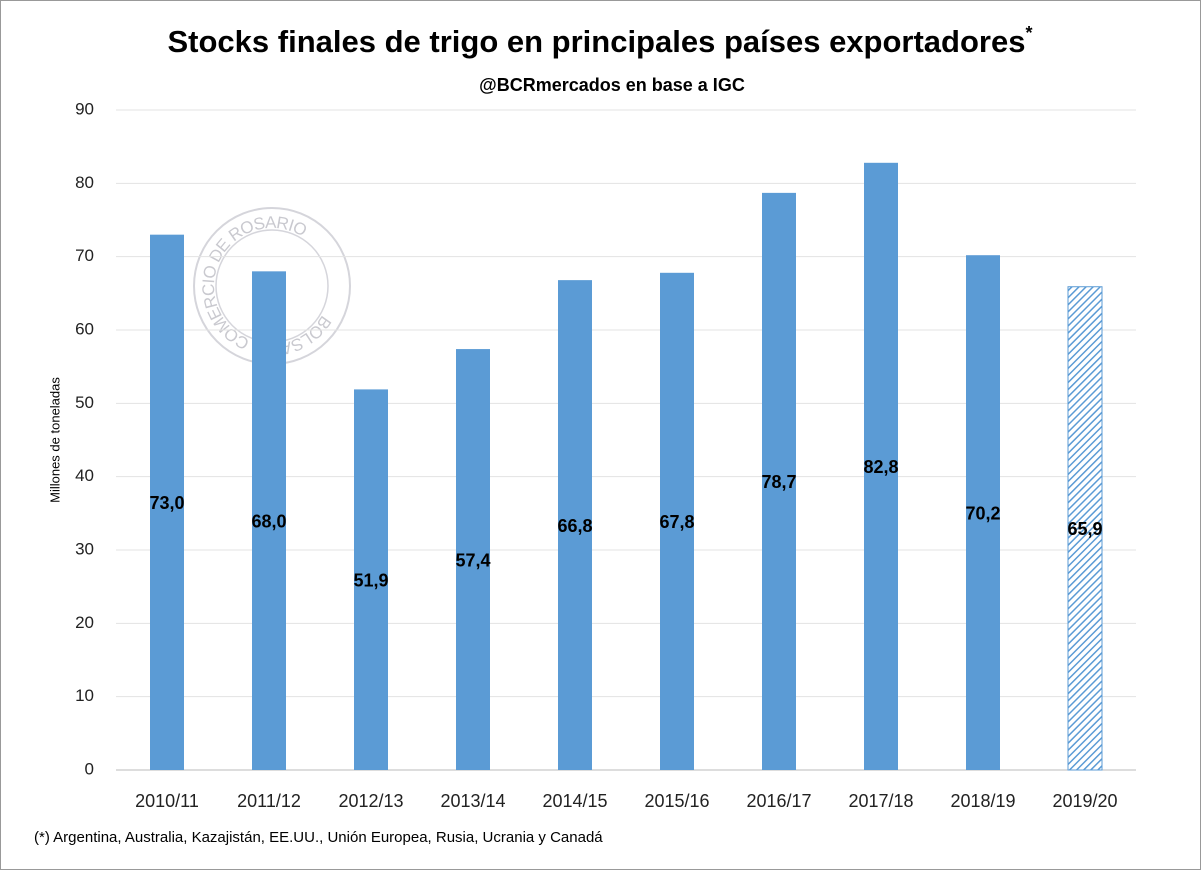 This screenshot has height=870, width=1201. Describe the element at coordinates (269, 801) in the screenshot. I see `x-tick-label: 2011/12` at that location.